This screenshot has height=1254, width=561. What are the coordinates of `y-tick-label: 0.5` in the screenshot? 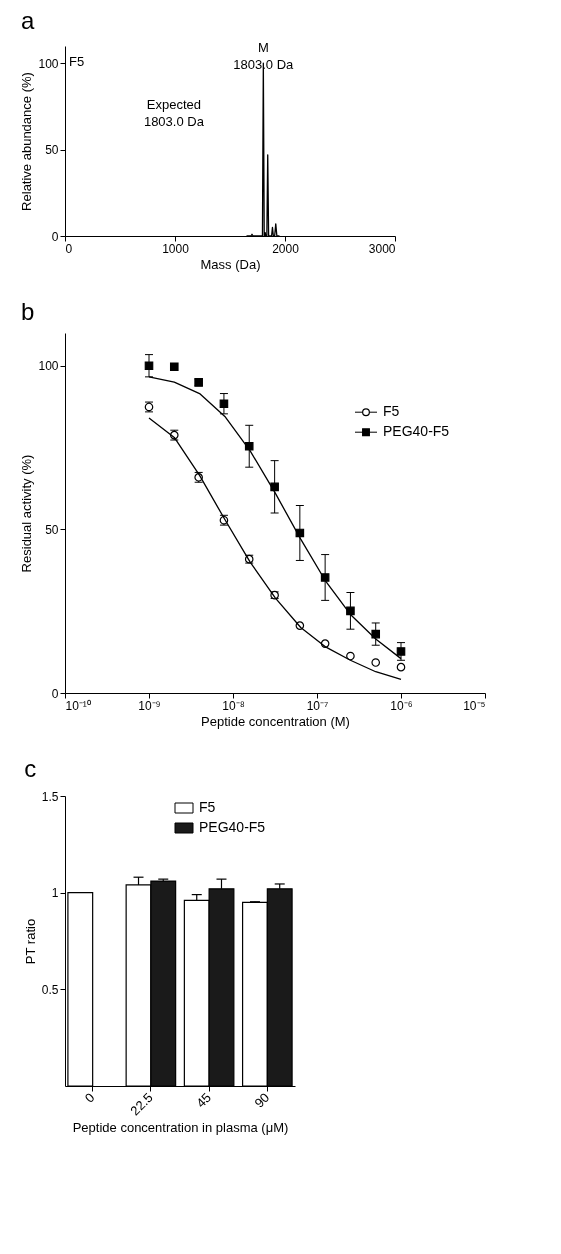 It's located at (50, 989).